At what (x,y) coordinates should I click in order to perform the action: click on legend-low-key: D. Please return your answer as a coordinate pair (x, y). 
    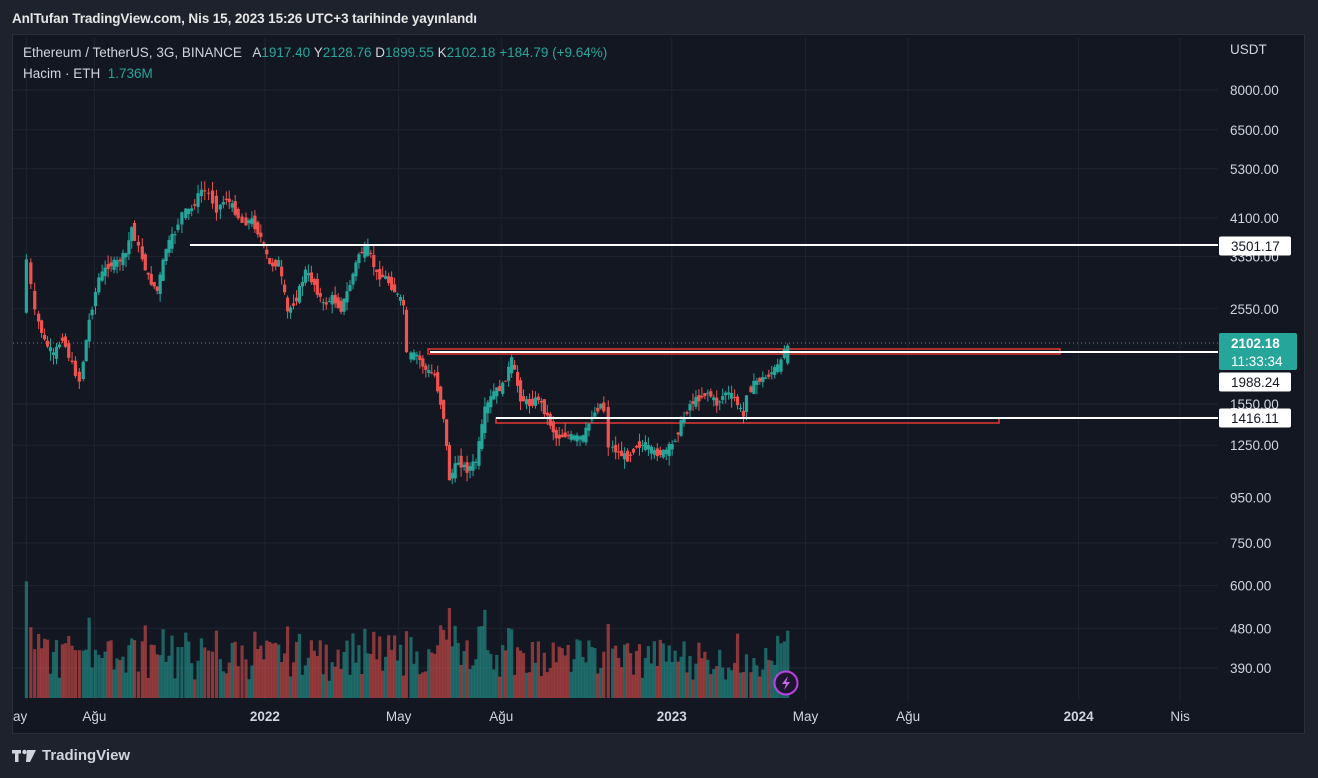
    Looking at the image, I should click on (380, 52).